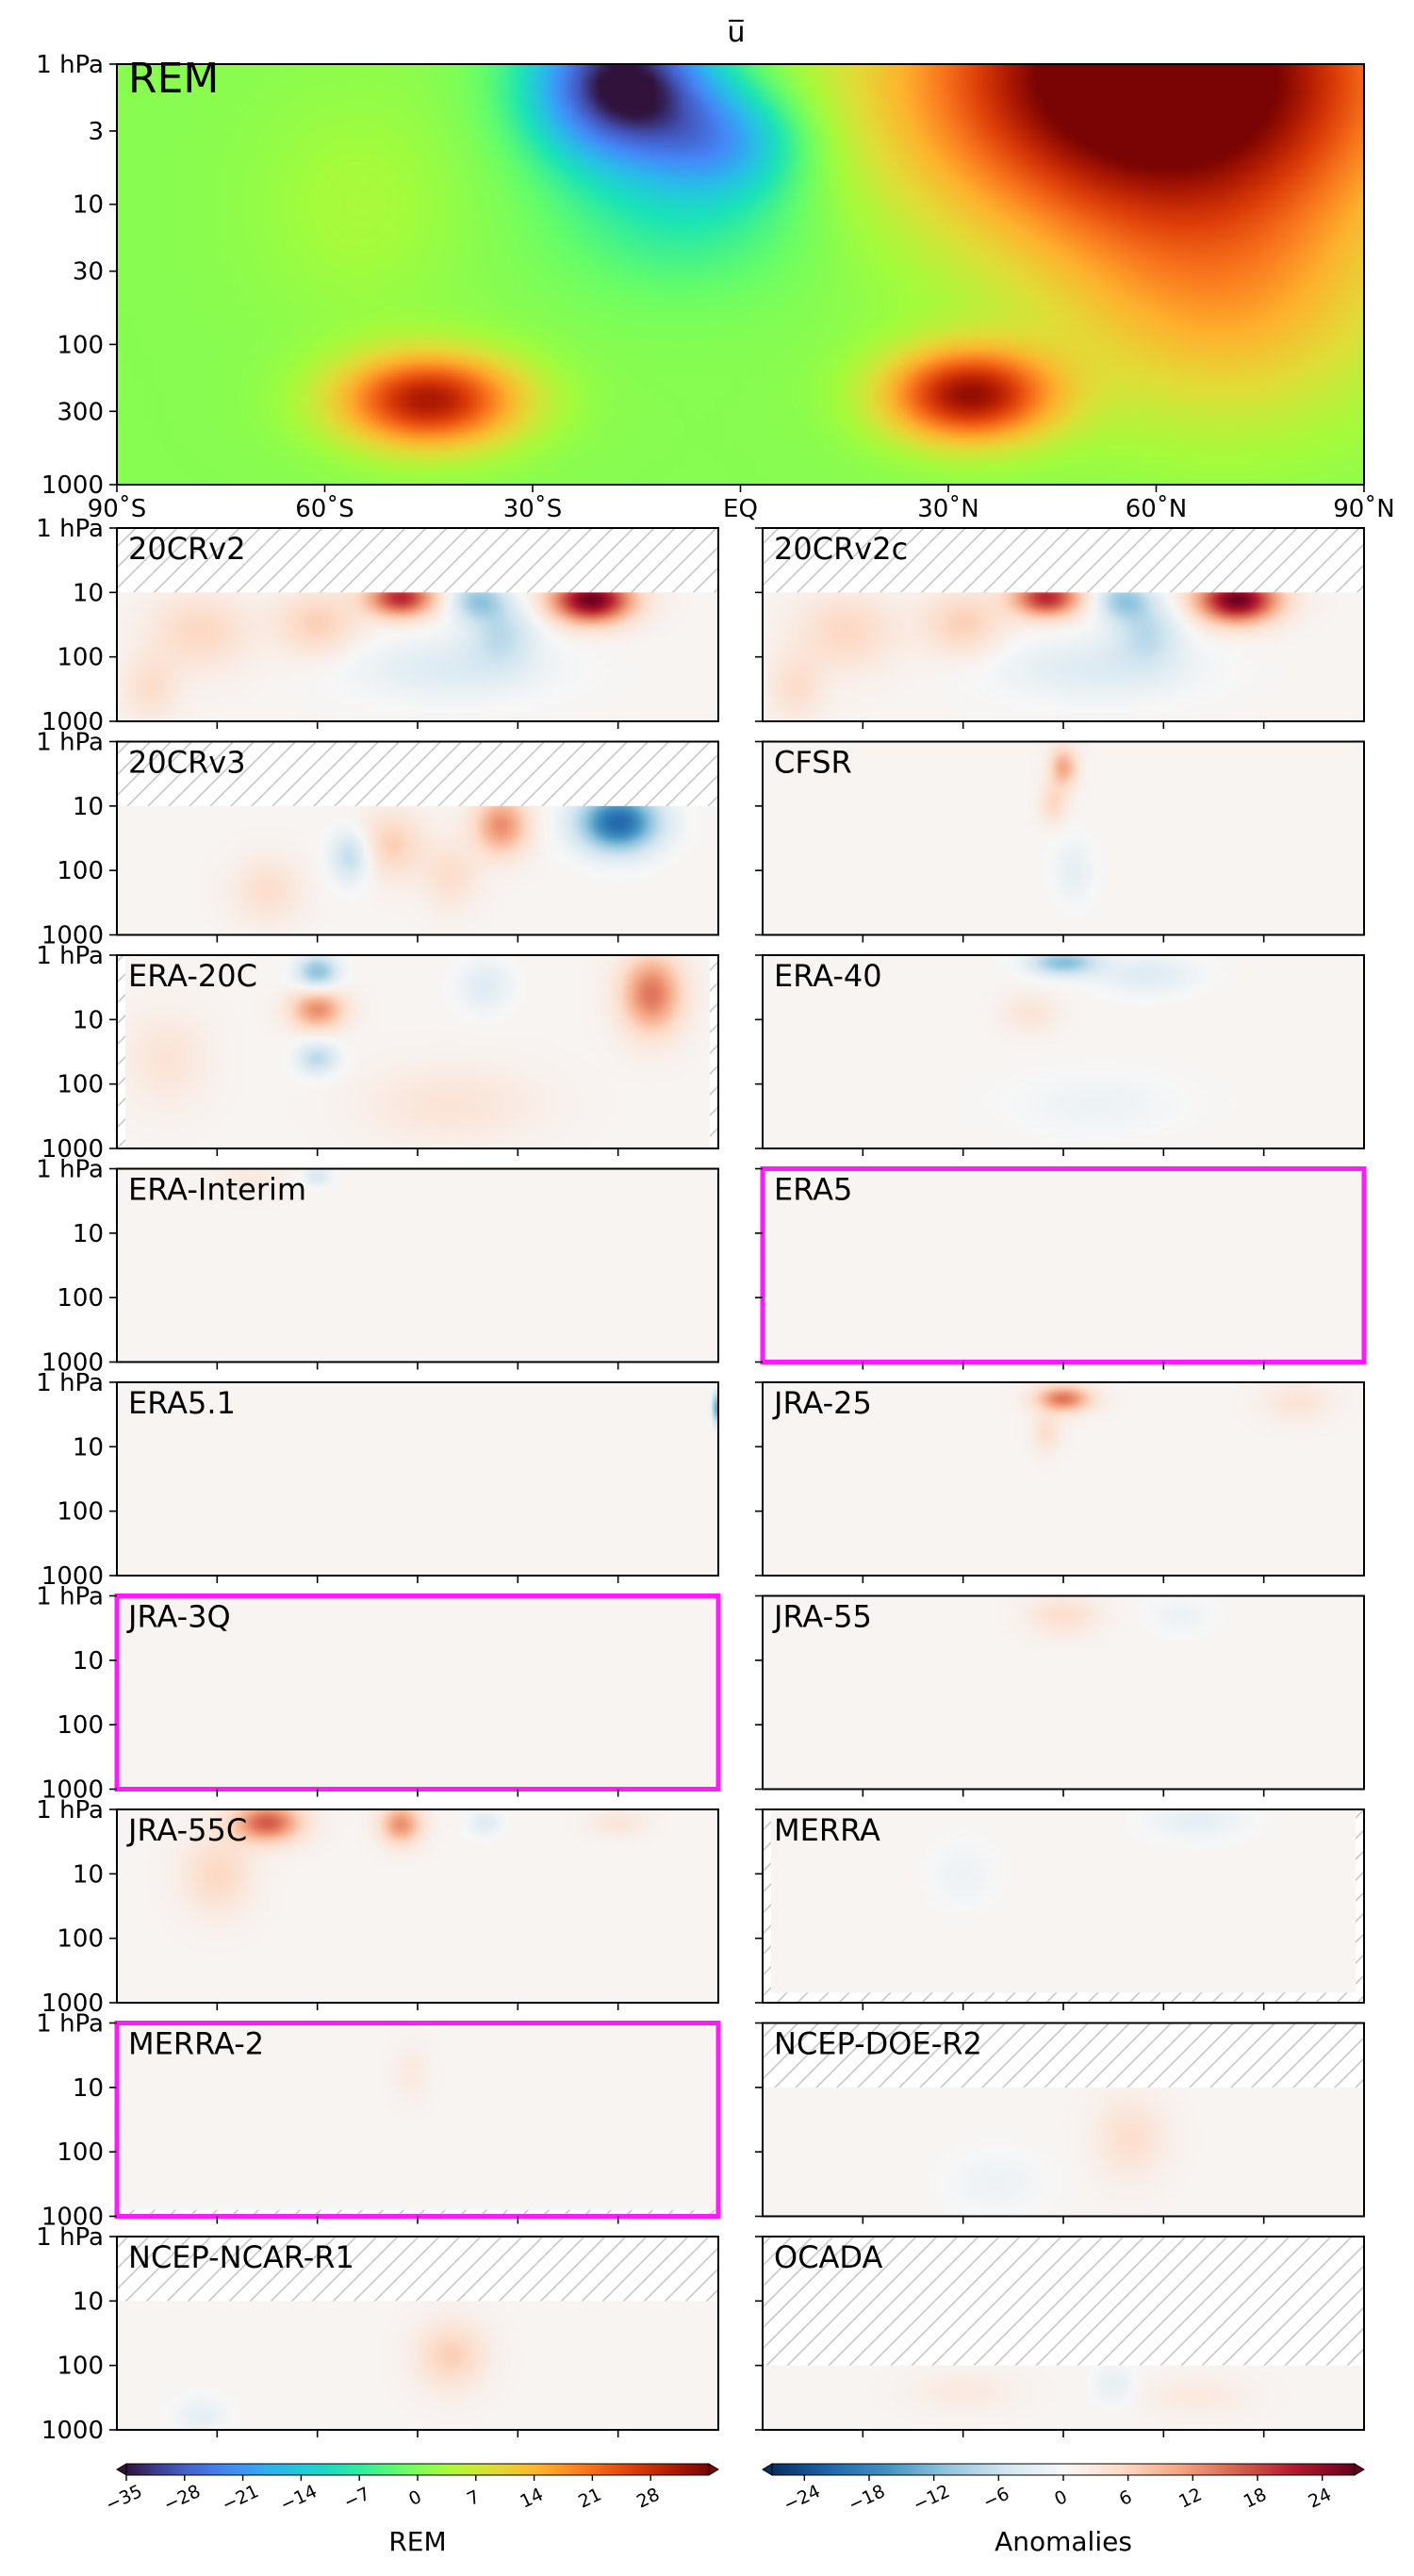 This screenshot has height=2576, width=1414. I want to click on panel-jra-55: JRA-55, so click(1060, 1695).